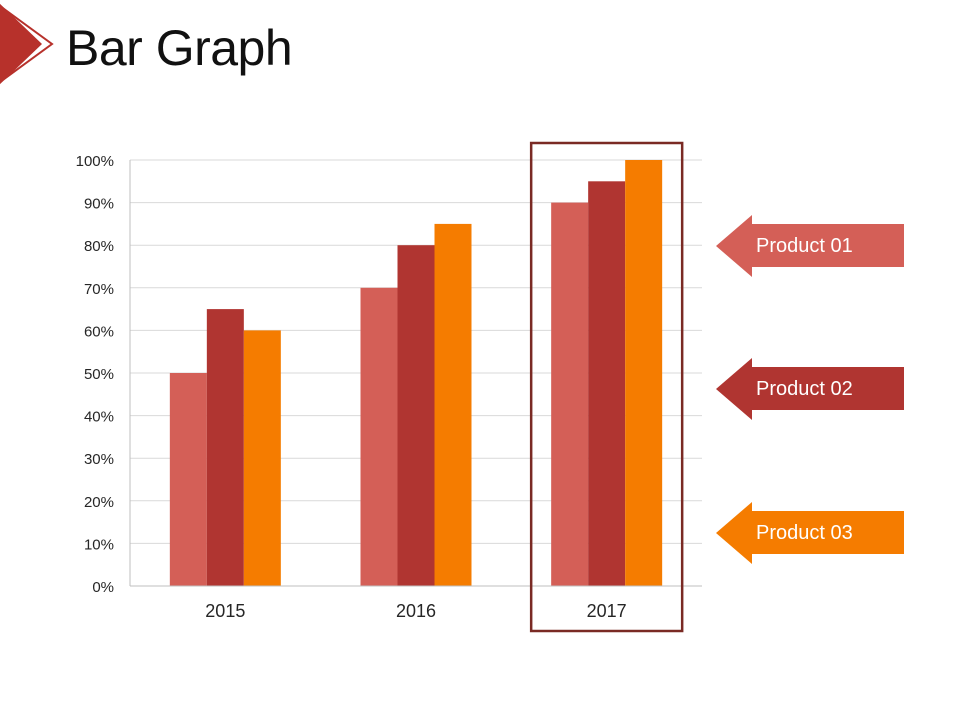  I want to click on bar-product-01-2016, so click(379, 436).